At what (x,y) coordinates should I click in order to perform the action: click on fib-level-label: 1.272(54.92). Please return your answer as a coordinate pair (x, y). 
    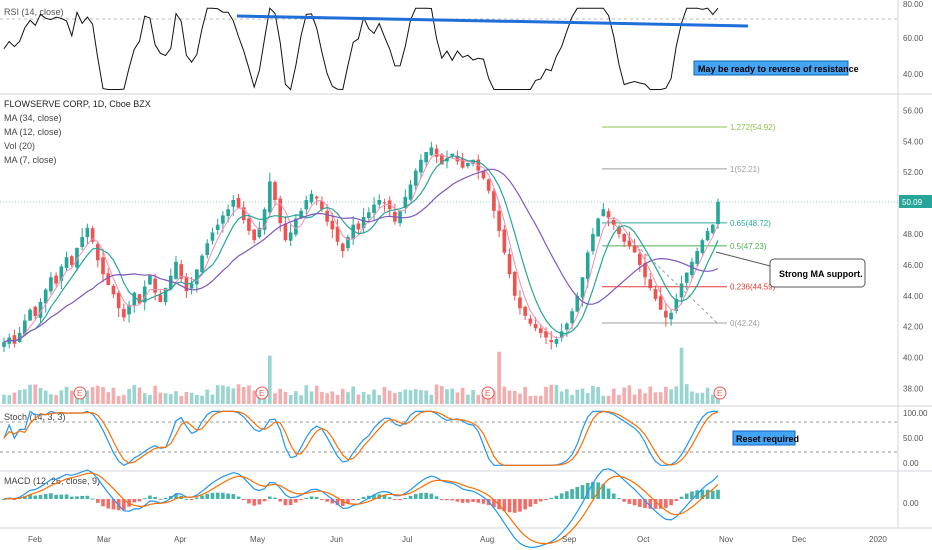
    Looking at the image, I should click on (753, 127).